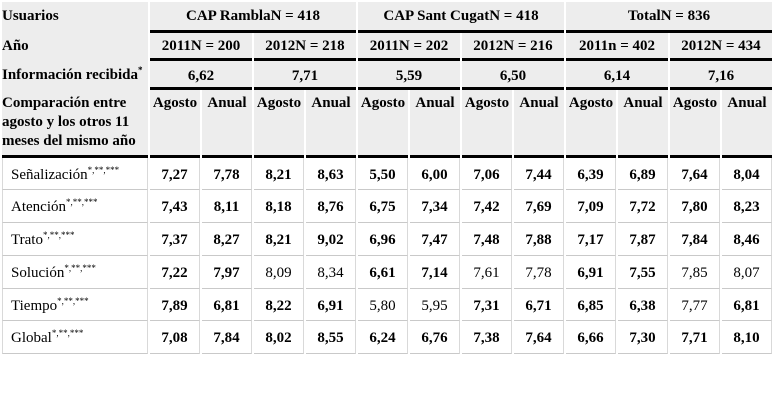 Image resolution: width=776 pixels, height=401 pixels. I want to click on value-cell: 7,09, so click(591, 206).